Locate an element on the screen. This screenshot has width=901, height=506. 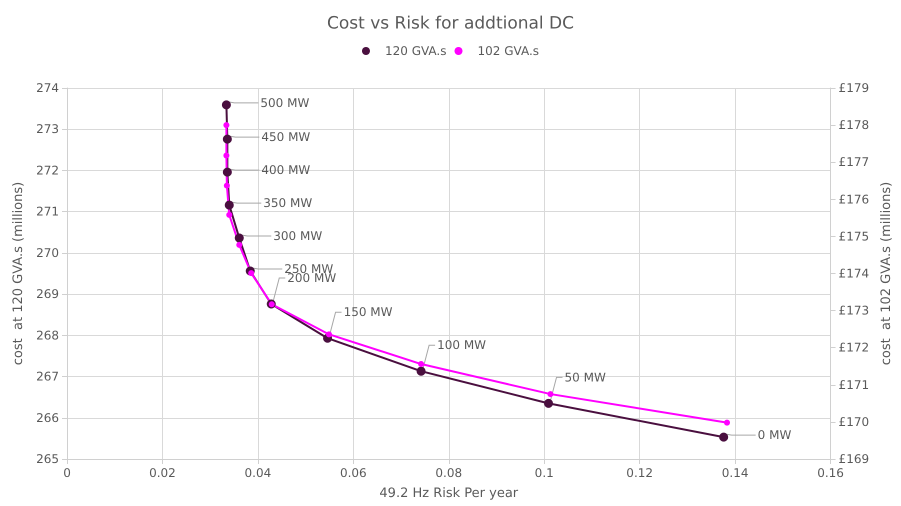
y2-tick-label: £170 is located at coordinates (854, 421).